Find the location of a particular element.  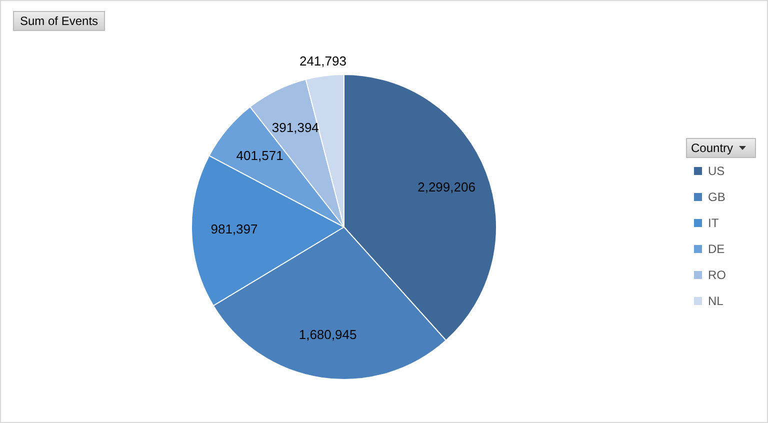

legend-label: RO is located at coordinates (717, 275).